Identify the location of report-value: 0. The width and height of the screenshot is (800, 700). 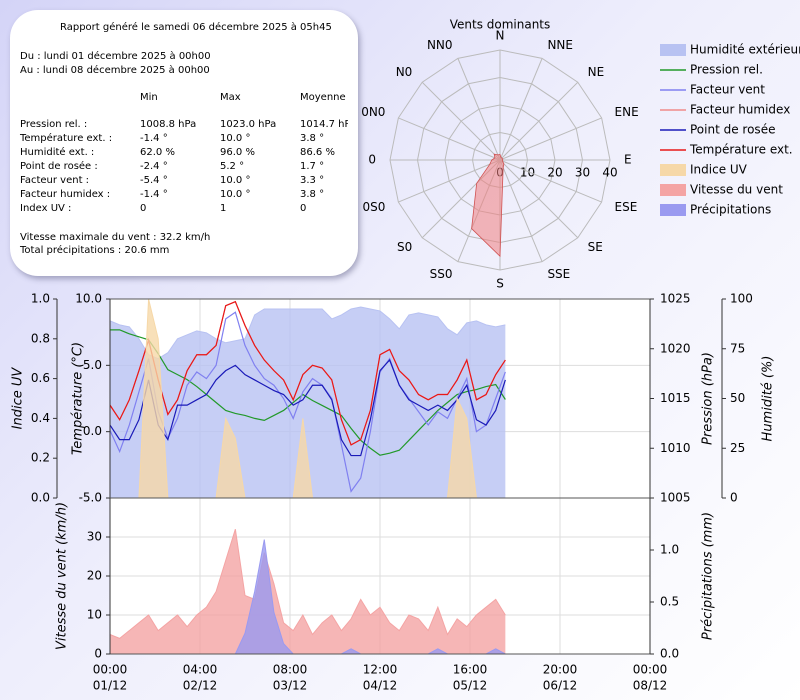
(303, 208).